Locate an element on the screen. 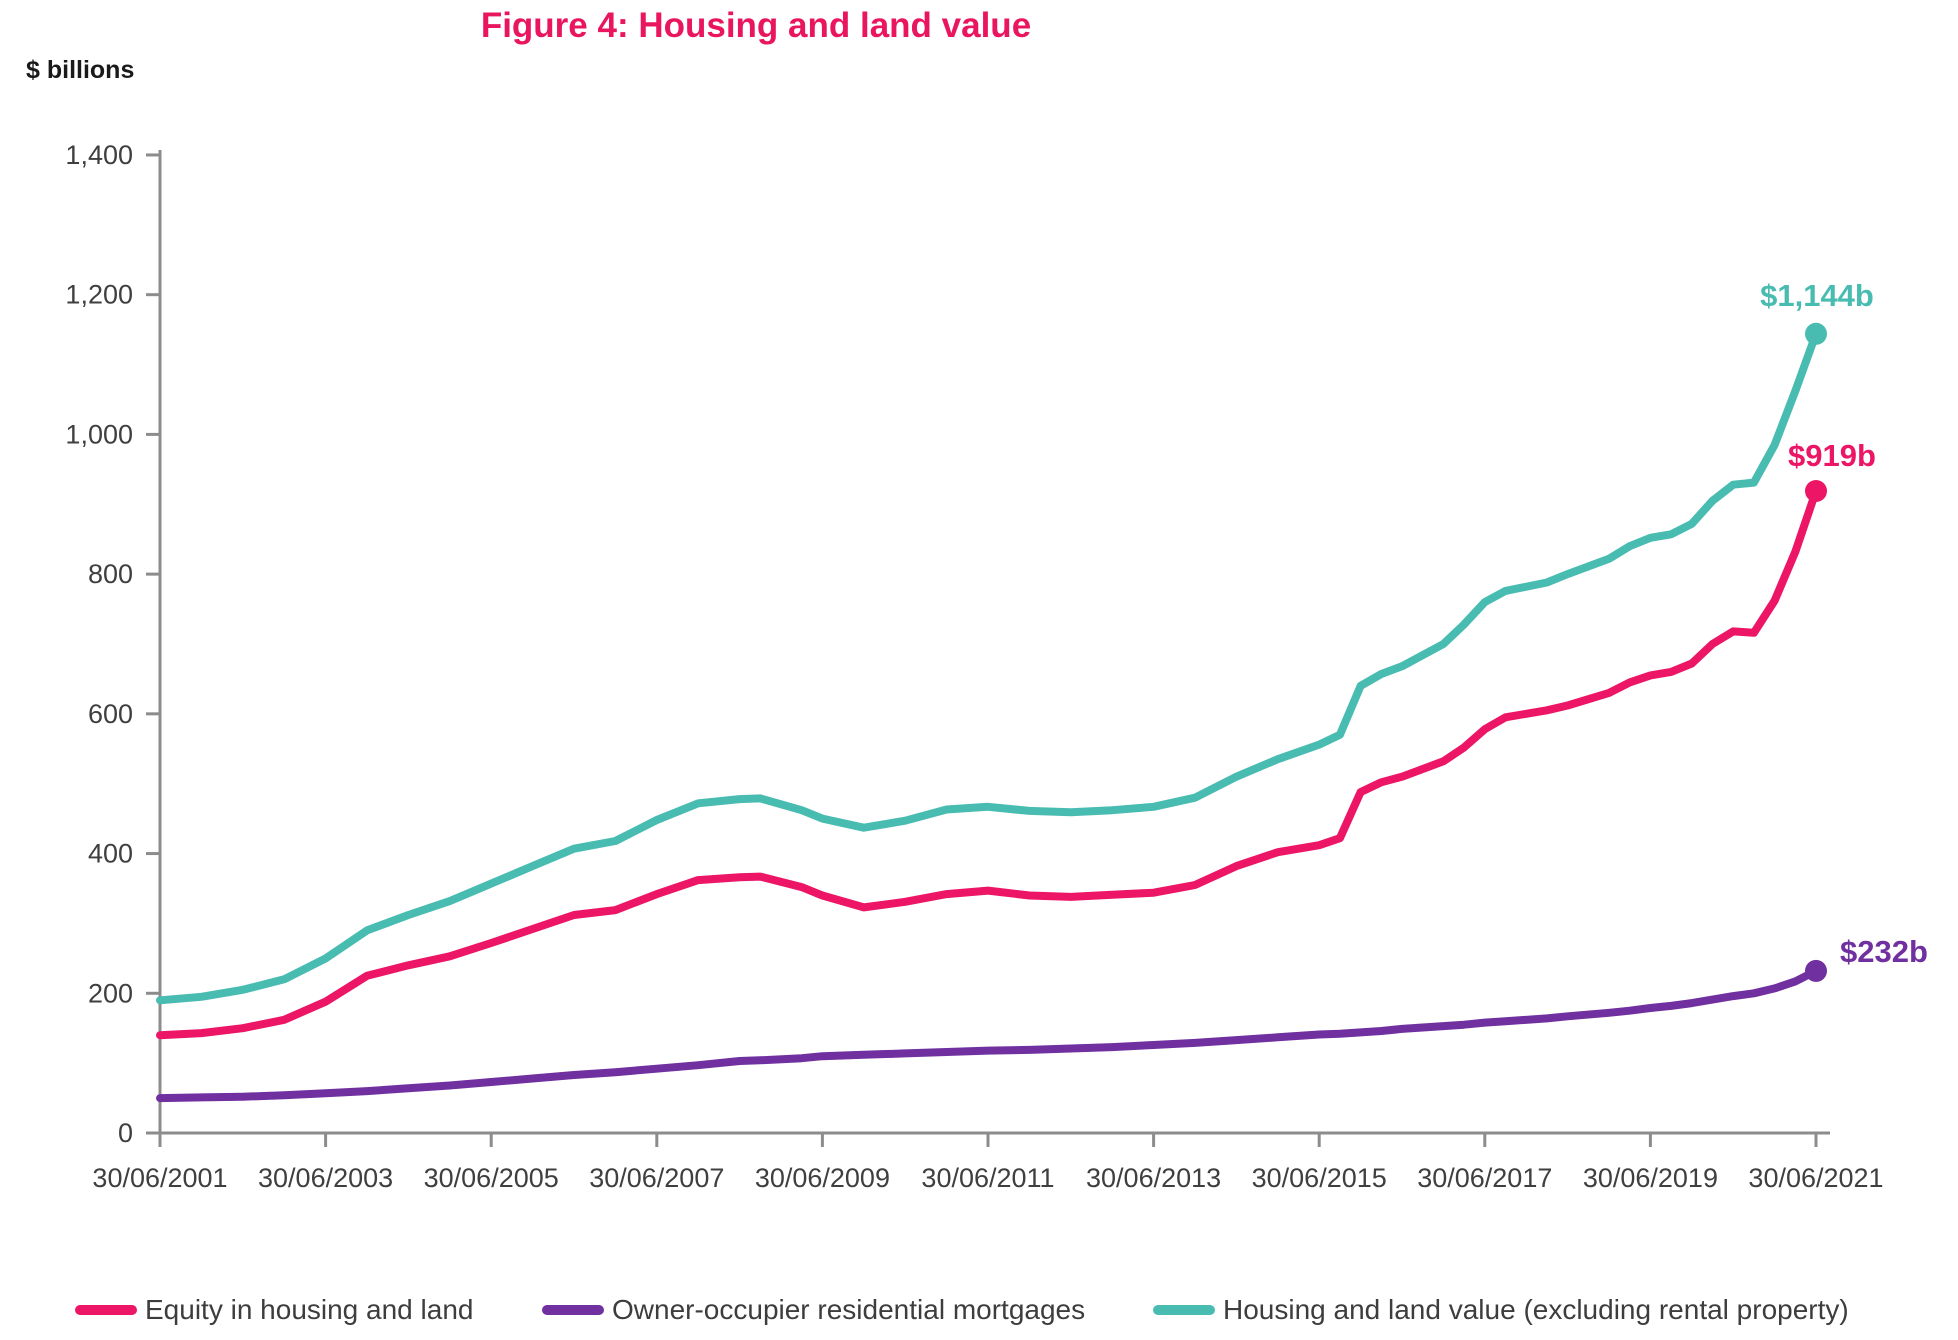 The height and width of the screenshot is (1340, 1958). legend-swatch-mortgages-icon is located at coordinates (573, 1310).